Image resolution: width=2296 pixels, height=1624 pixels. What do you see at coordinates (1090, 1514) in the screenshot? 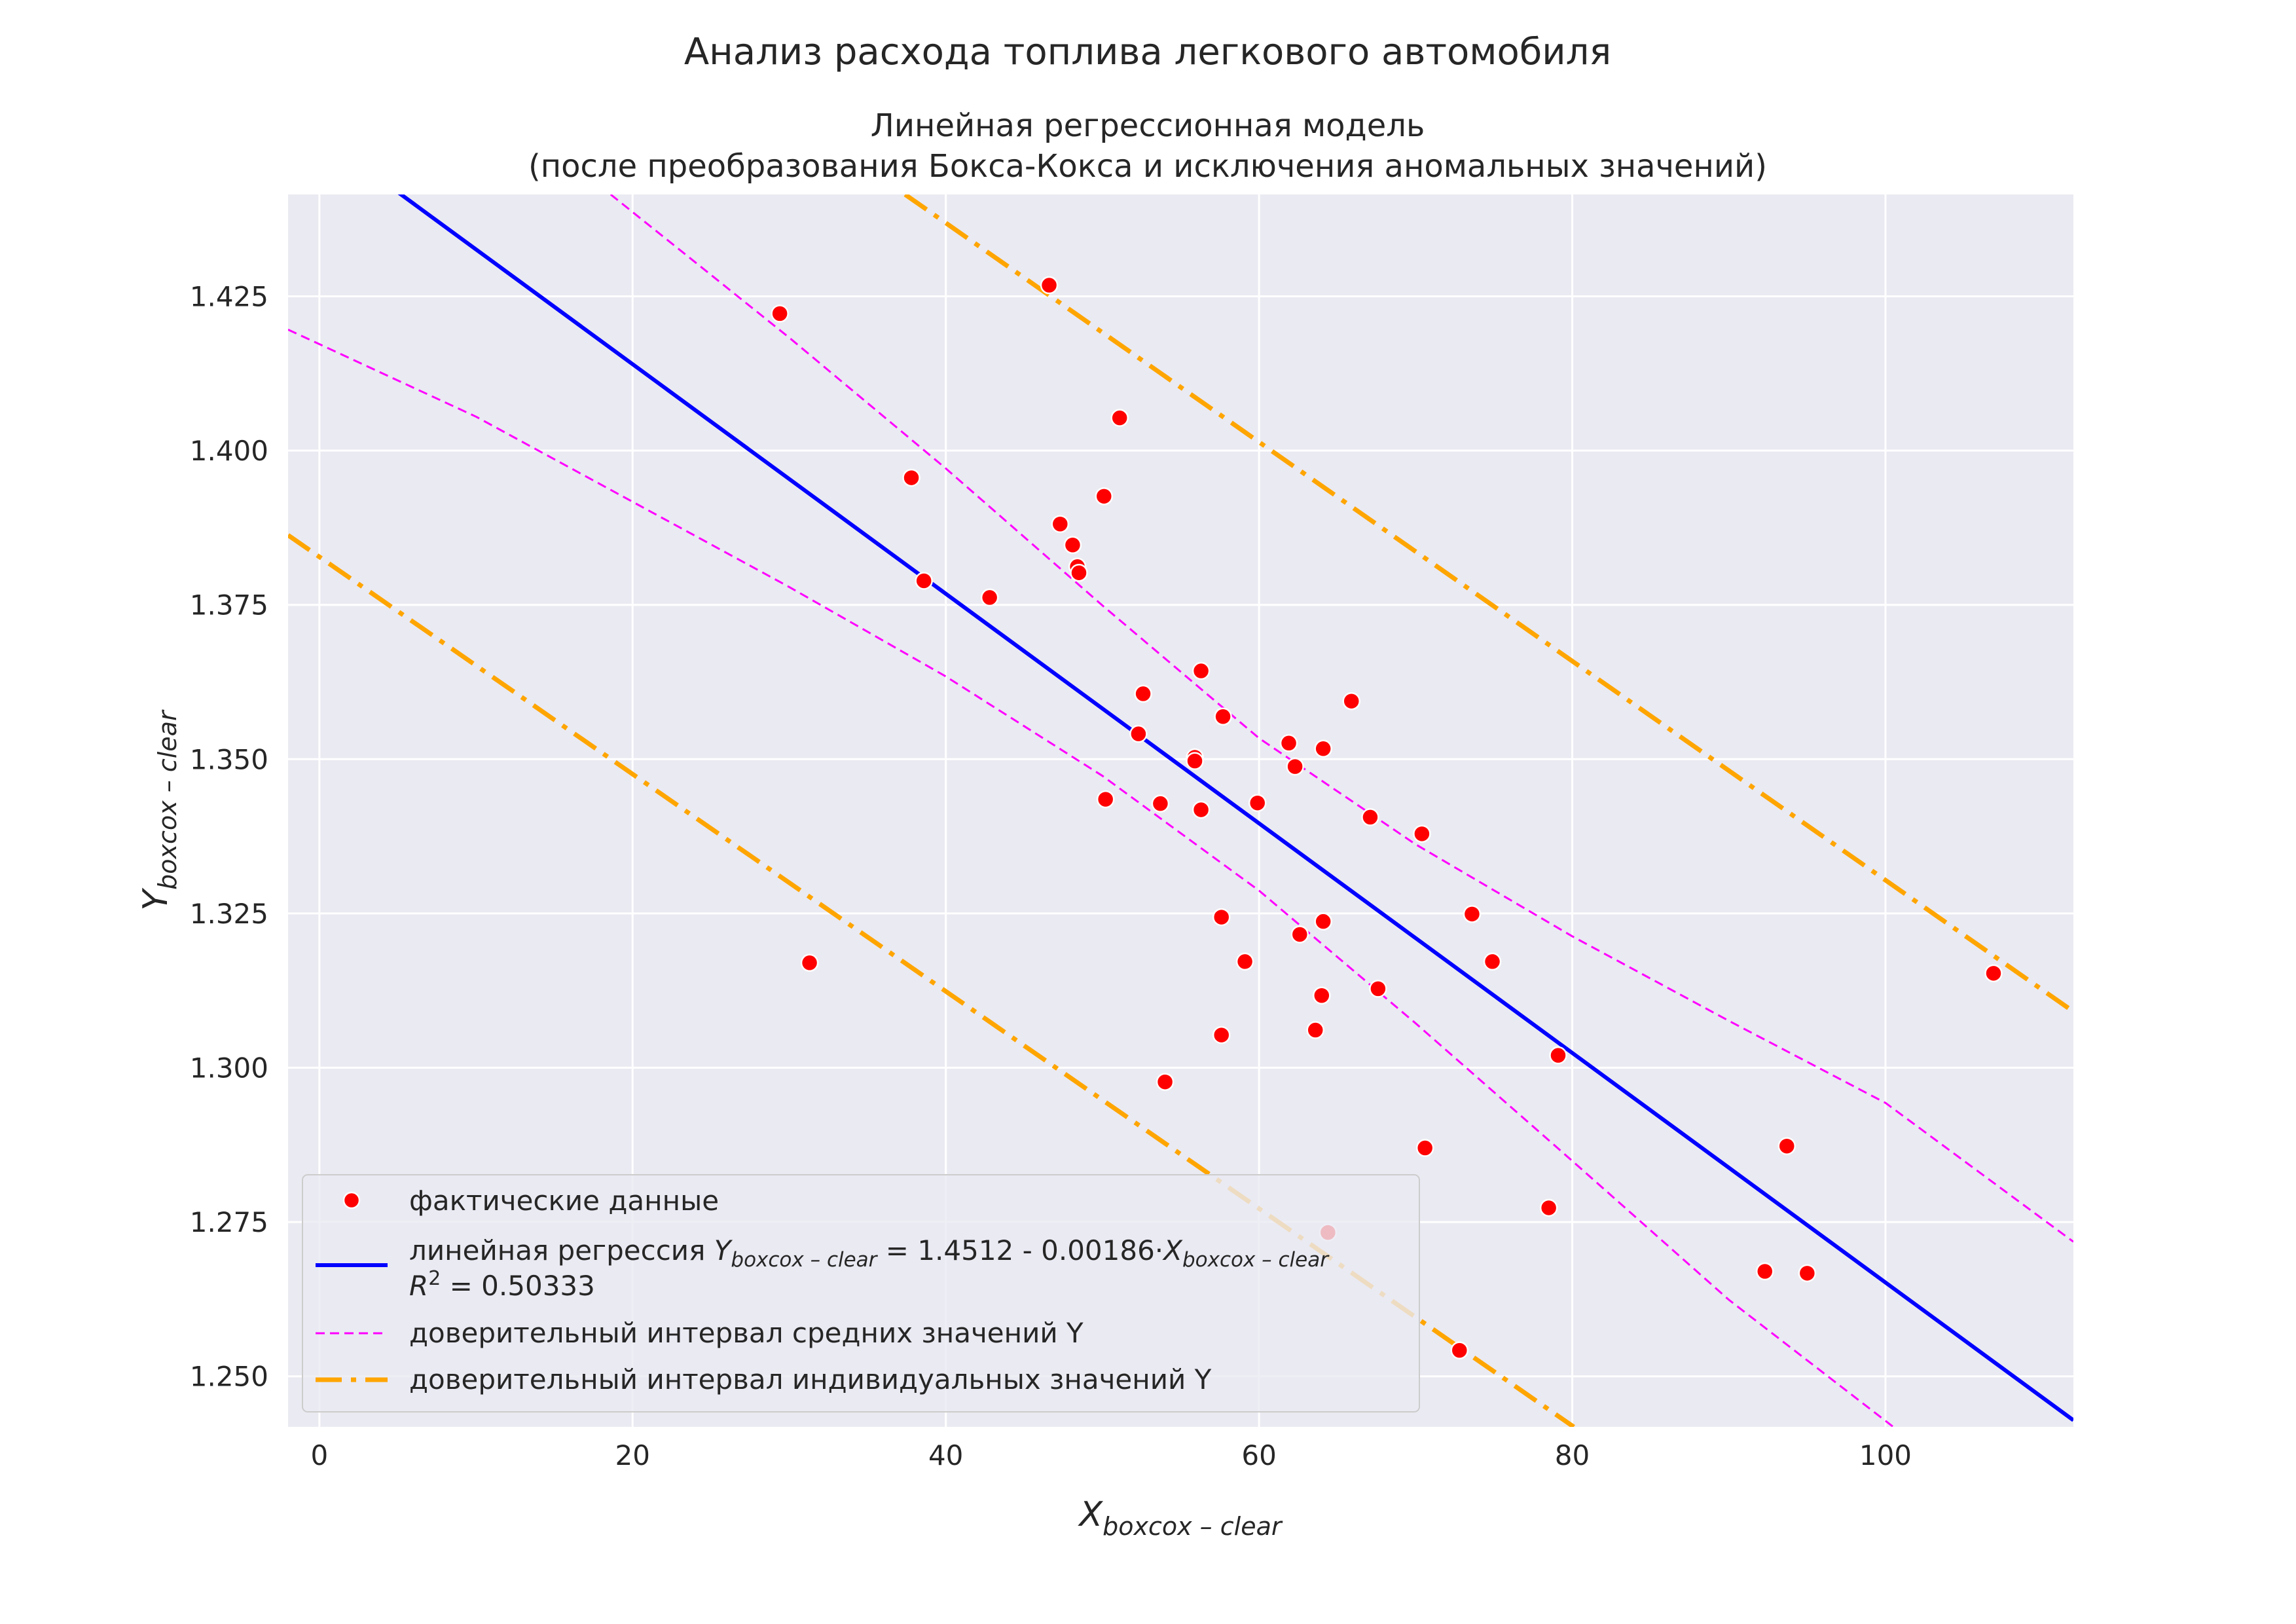
I see `x-axis-label-base: X` at bounding box center [1090, 1514].